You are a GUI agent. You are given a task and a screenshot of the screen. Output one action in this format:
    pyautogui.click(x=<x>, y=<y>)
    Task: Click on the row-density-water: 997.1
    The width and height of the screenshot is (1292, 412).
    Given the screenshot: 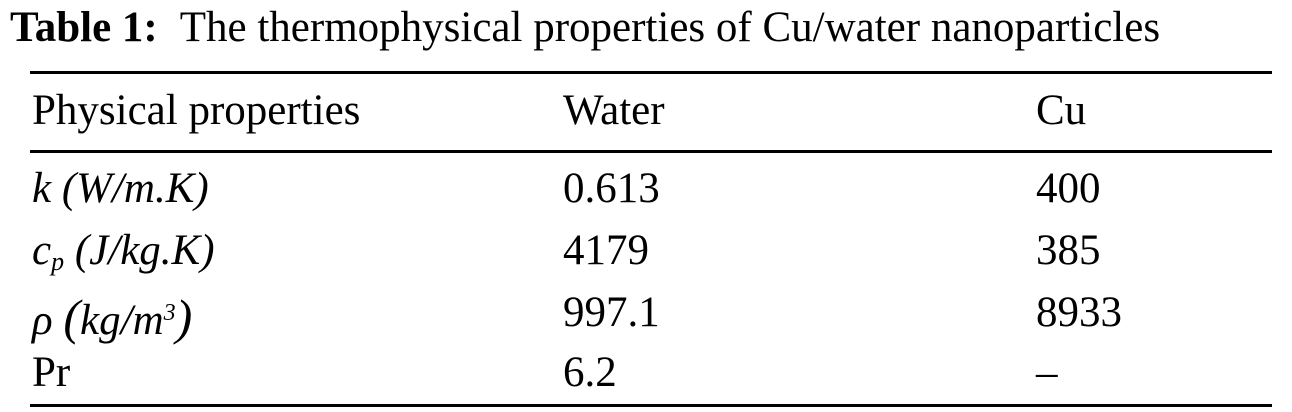 What is the action you would take?
    pyautogui.click(x=611, y=312)
    